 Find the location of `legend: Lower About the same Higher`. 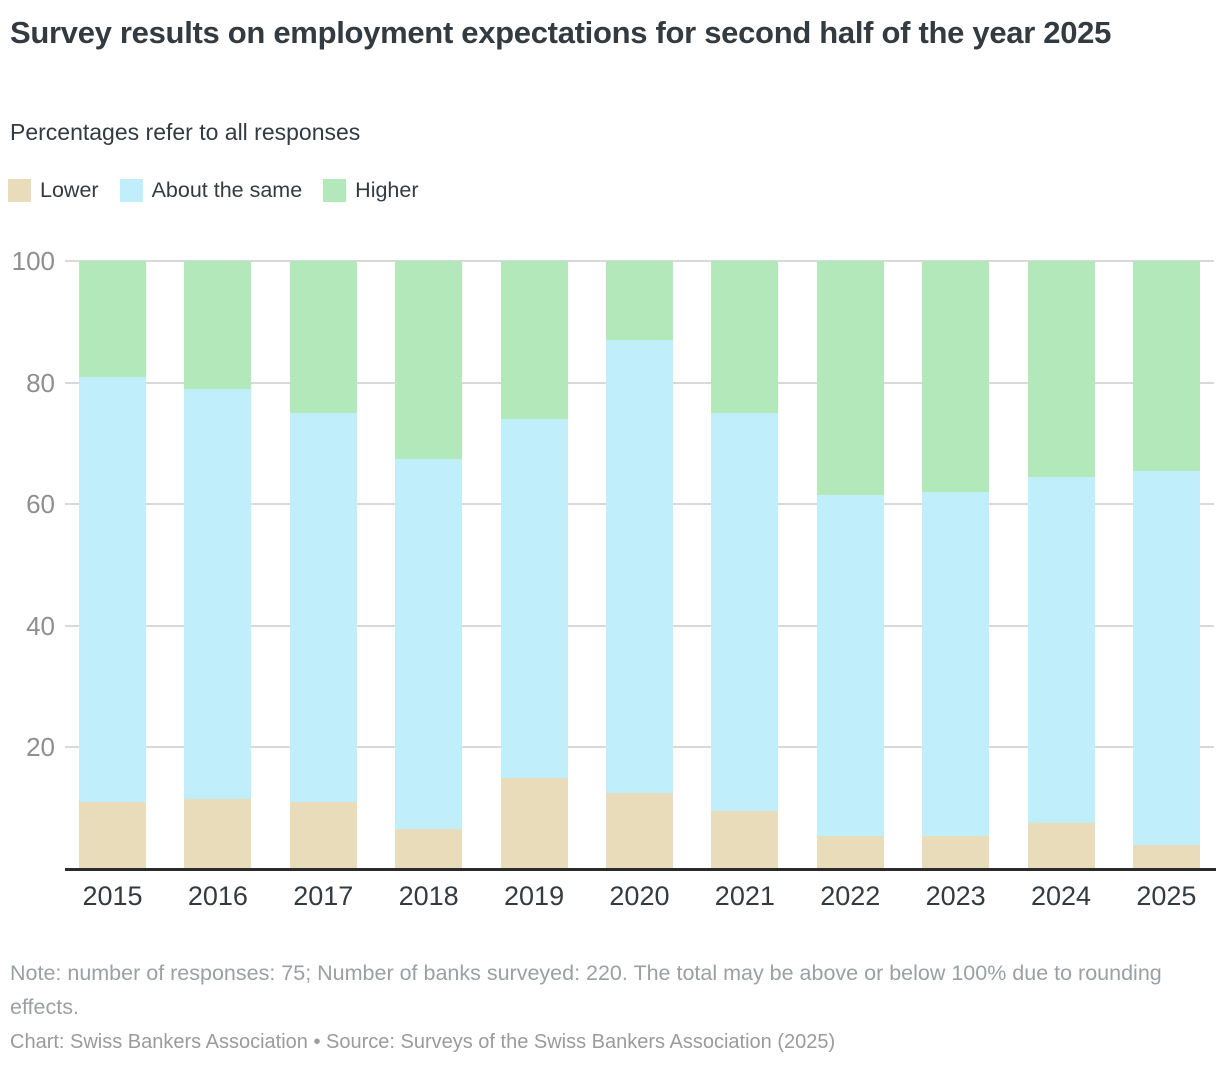

legend: Lower About the same Higher is located at coordinates (213, 190).